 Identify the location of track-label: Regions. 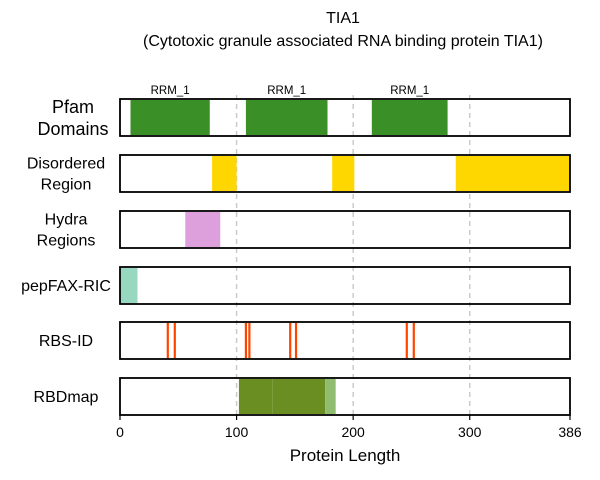
(66, 241).